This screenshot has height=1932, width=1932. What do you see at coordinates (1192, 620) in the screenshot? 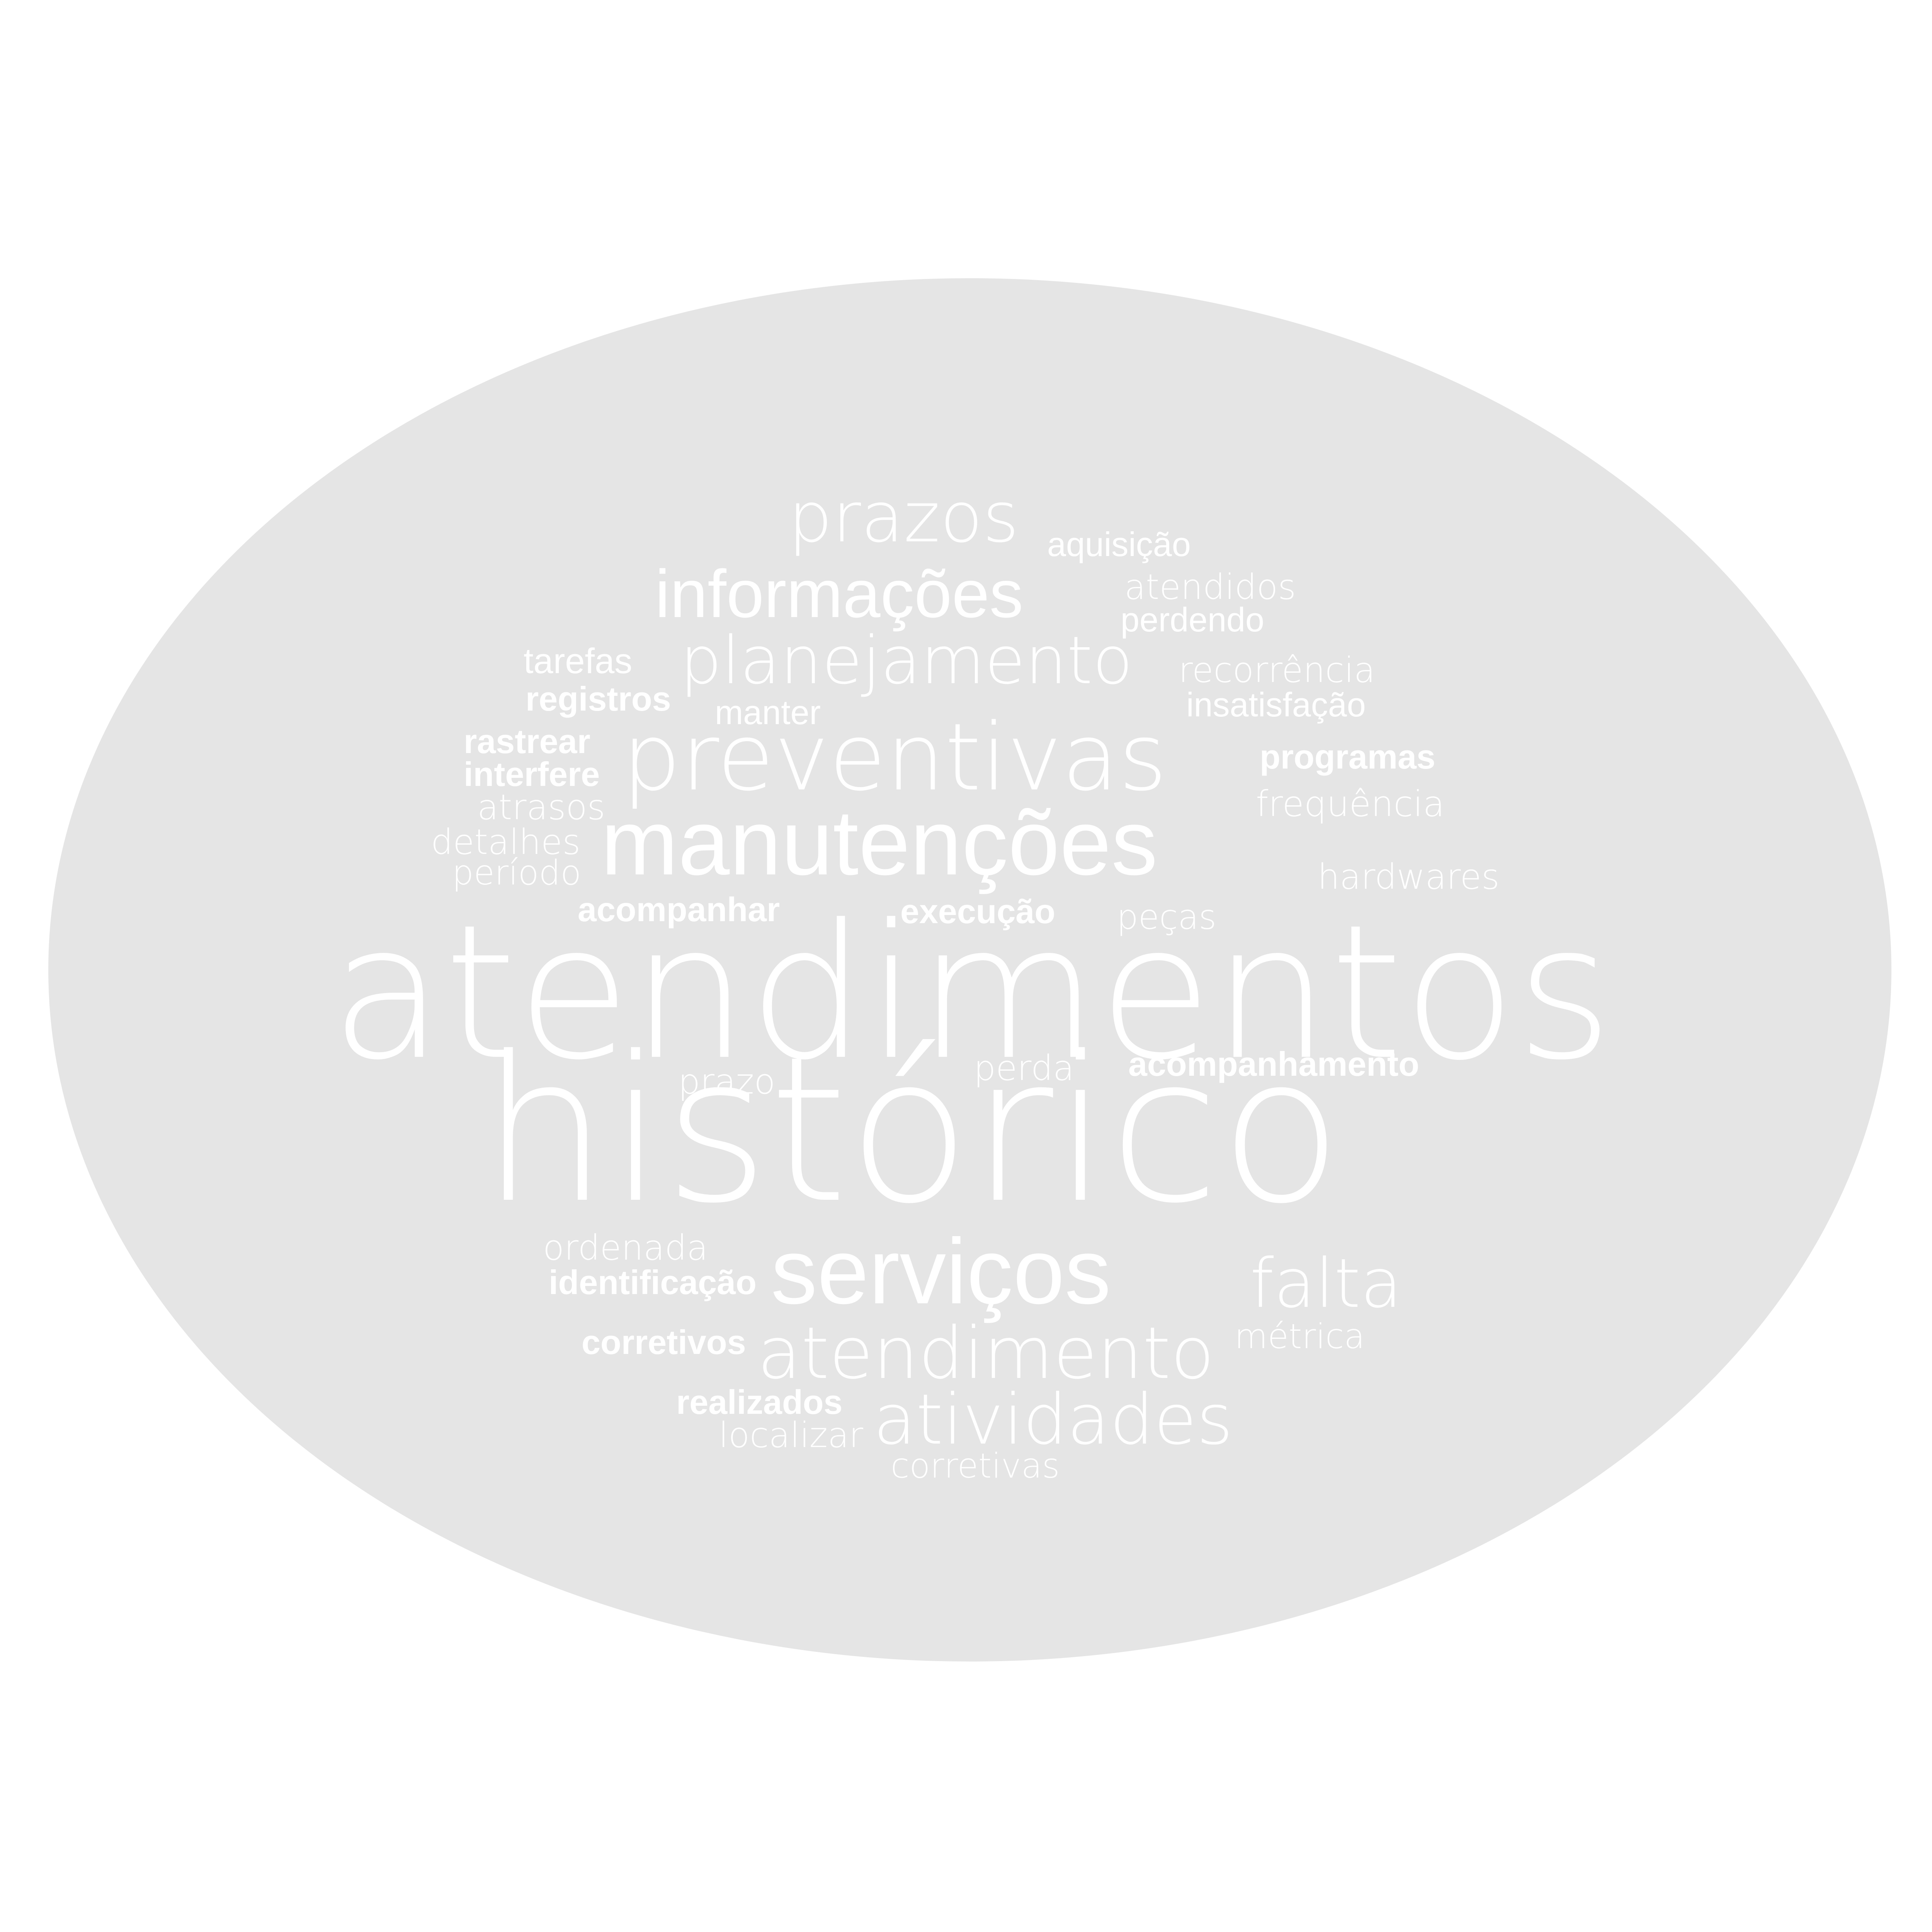
I see `word-perdendo: perdendo` at bounding box center [1192, 620].